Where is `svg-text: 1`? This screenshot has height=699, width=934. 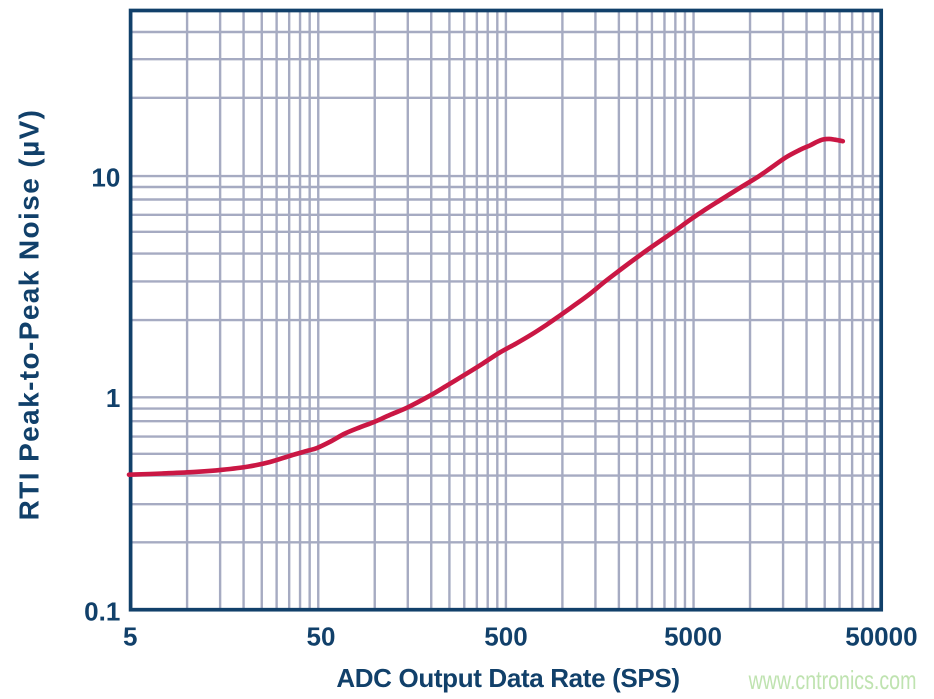 svg-text: 1 is located at coordinates (113, 398).